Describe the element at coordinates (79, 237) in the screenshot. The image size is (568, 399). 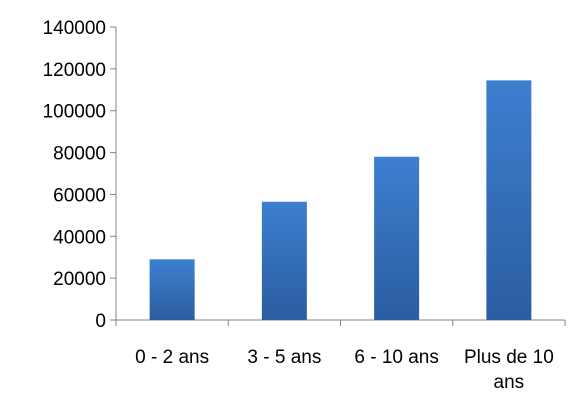
I see `y-tick-label: 40000` at that location.